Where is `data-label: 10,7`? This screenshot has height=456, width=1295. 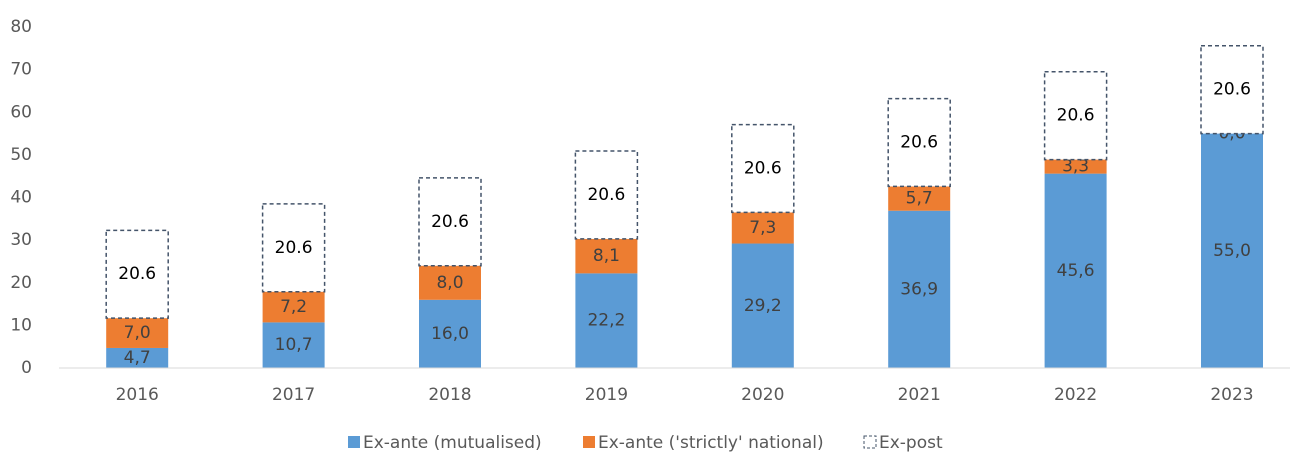
data-label: 10,7 is located at coordinates (294, 345).